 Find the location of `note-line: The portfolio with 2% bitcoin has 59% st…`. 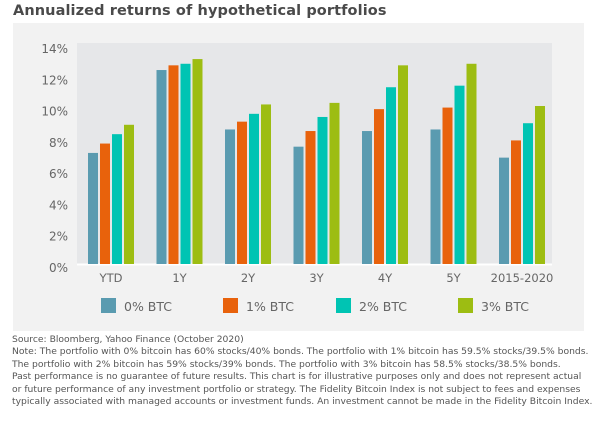

note-line: The portfolio with 2% bitcoin has 59% st… is located at coordinates (286, 364).